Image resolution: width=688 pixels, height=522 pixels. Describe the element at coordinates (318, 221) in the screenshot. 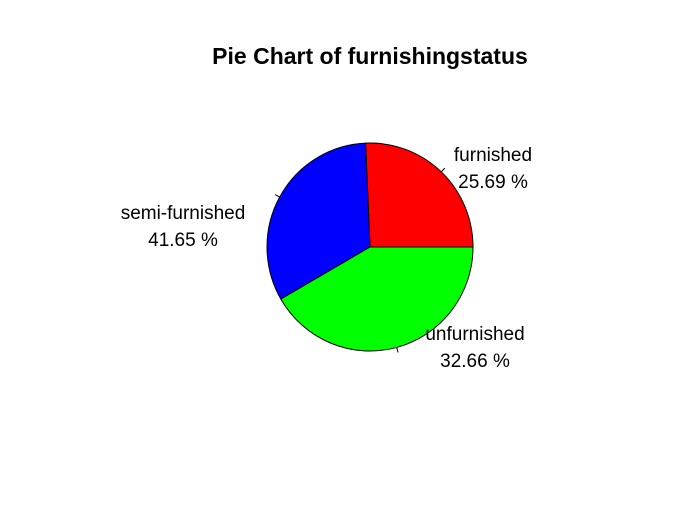

I see `pie-slice-unfurnished` at that location.